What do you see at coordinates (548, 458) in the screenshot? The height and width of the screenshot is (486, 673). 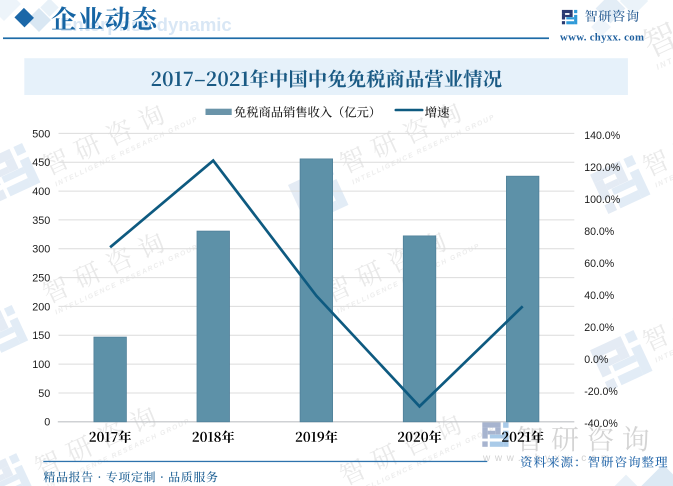 I see `svg-text: www.chyxx.com` at bounding box center [548, 458].